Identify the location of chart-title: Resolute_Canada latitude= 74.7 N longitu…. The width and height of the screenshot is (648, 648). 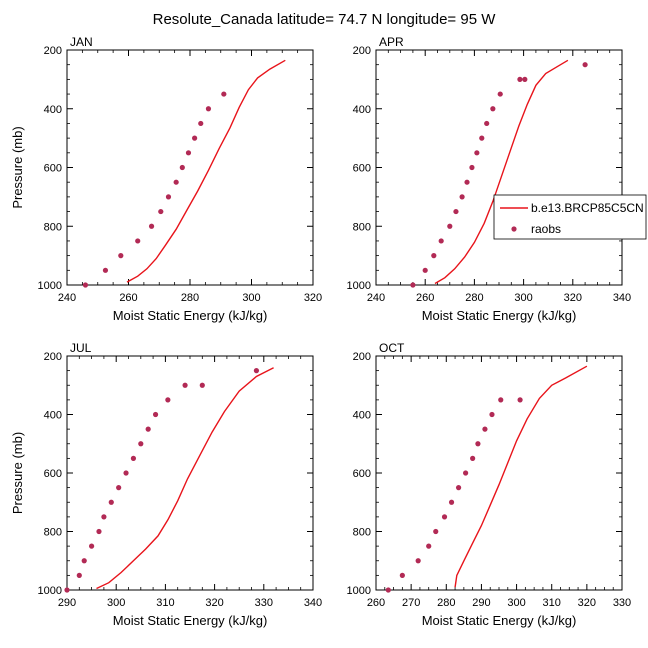
(325, 19).